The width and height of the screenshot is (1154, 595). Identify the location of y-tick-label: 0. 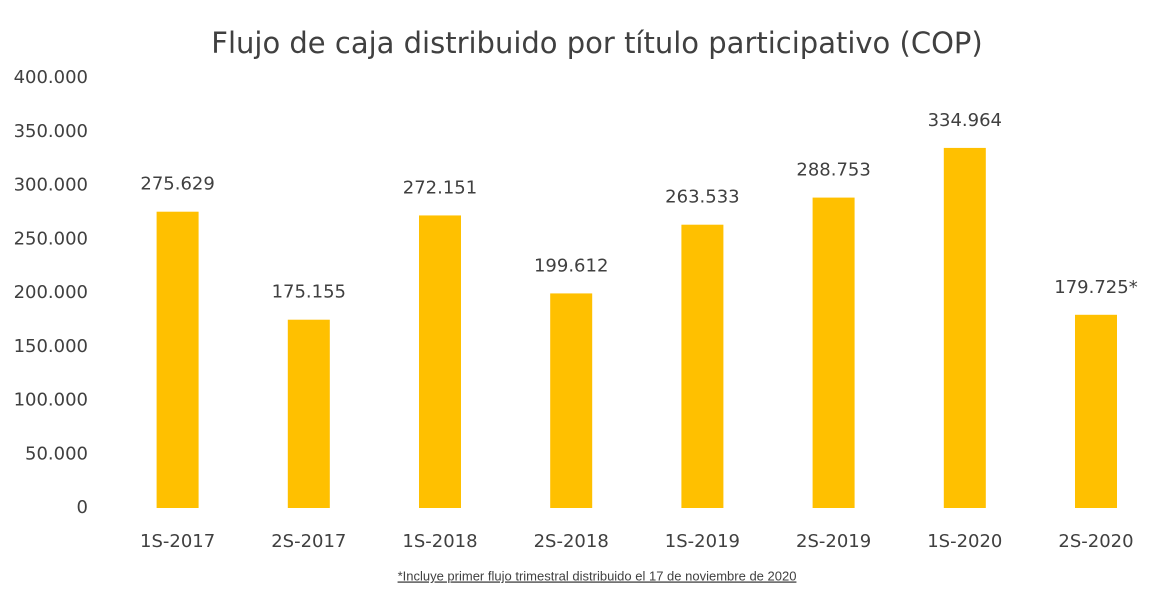
(82, 507).